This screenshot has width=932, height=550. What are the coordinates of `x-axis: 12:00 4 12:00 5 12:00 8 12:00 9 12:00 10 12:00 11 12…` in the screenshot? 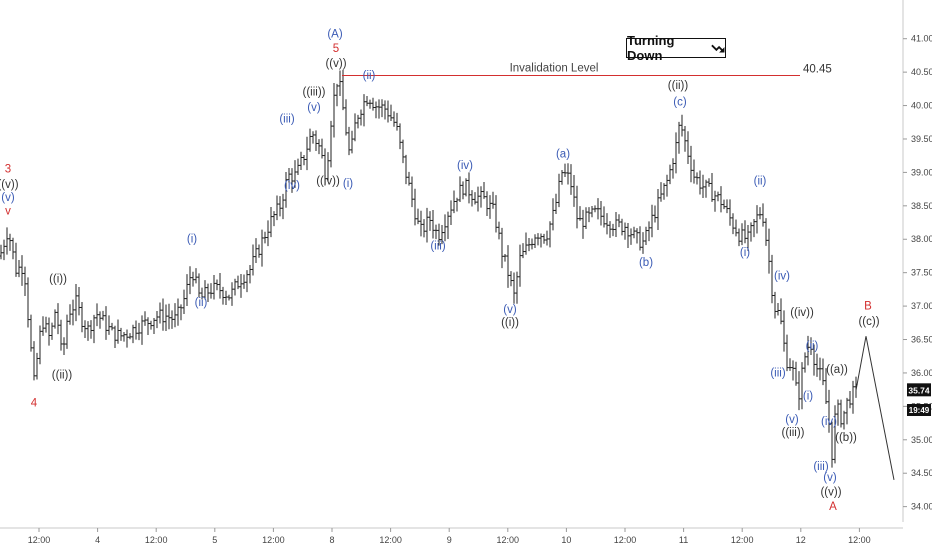 It's located at (451, 536).